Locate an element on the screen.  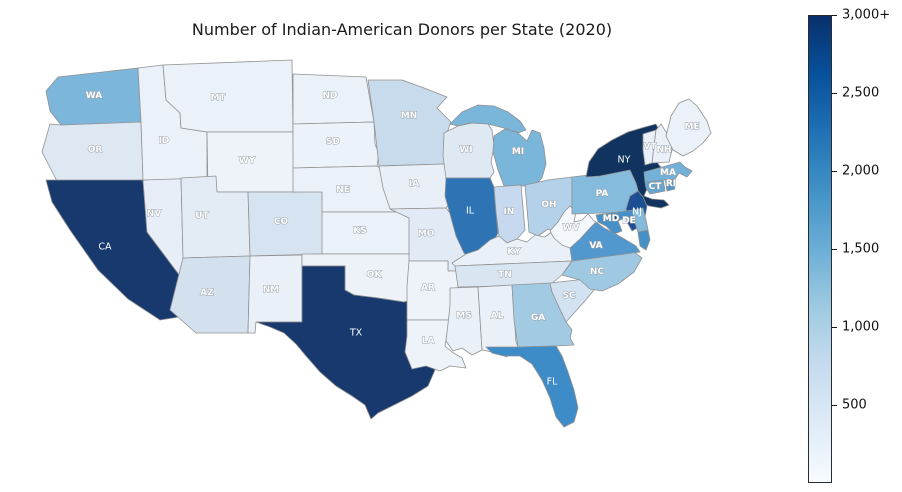
state-label-mo: MO is located at coordinates (426, 234).